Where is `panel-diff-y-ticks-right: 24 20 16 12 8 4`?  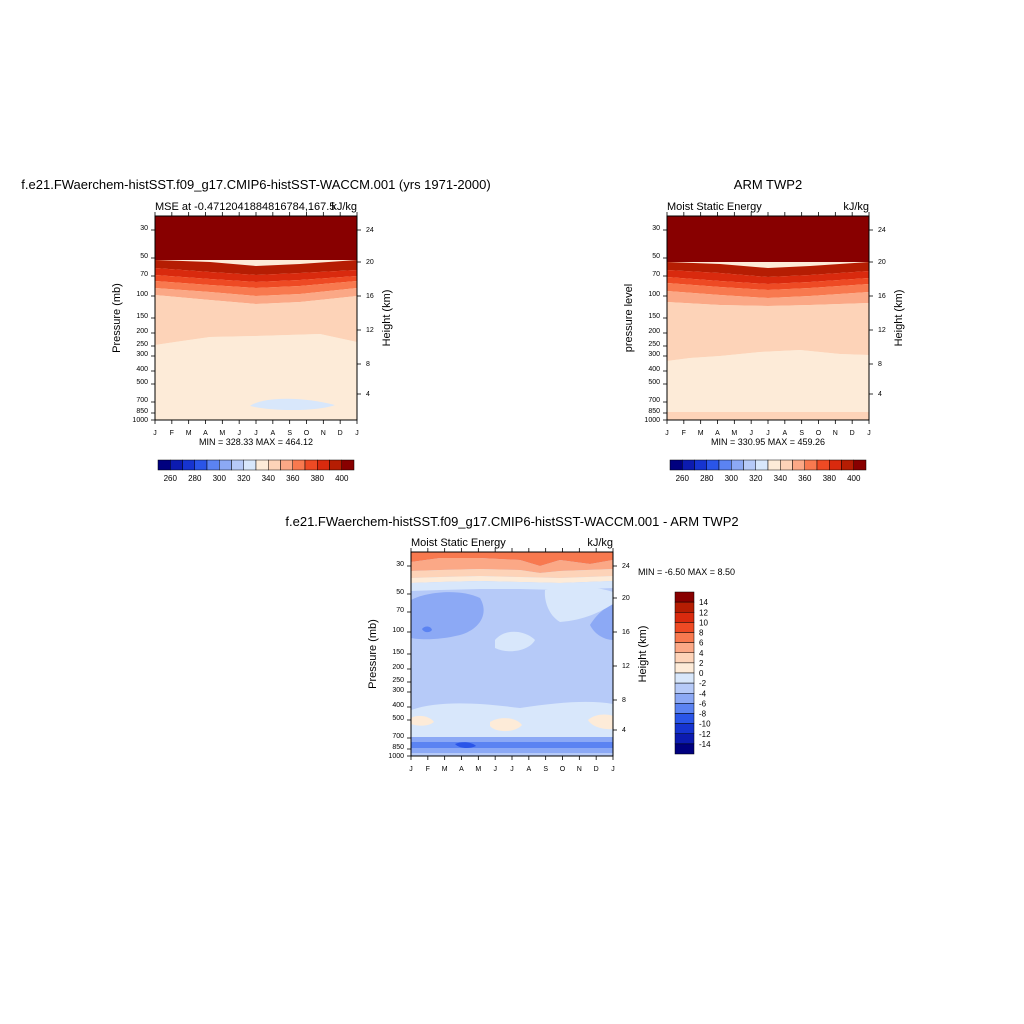 panel-diff-y-ticks-right: 24 20 16 12 8 4 is located at coordinates (626, 648).